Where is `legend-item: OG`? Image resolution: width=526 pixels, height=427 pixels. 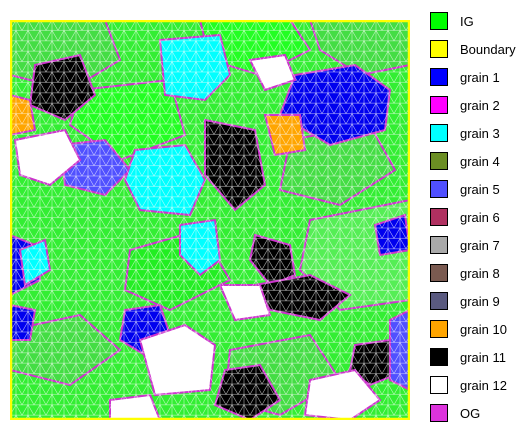
legend-item: OG is located at coordinates (476, 413).